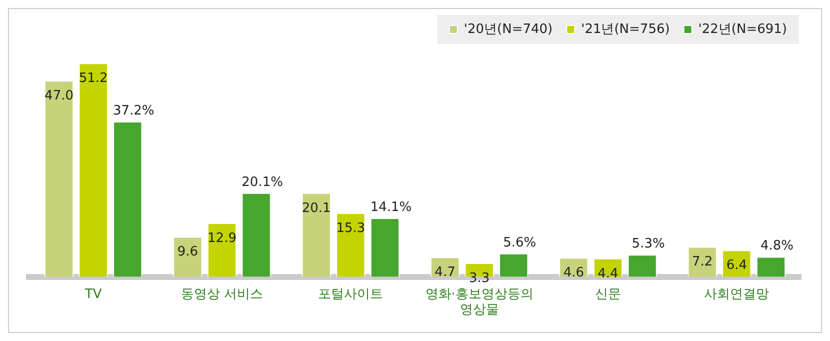  Describe the element at coordinates (702, 262) in the screenshot. I see `data-label: 7.2` at that location.